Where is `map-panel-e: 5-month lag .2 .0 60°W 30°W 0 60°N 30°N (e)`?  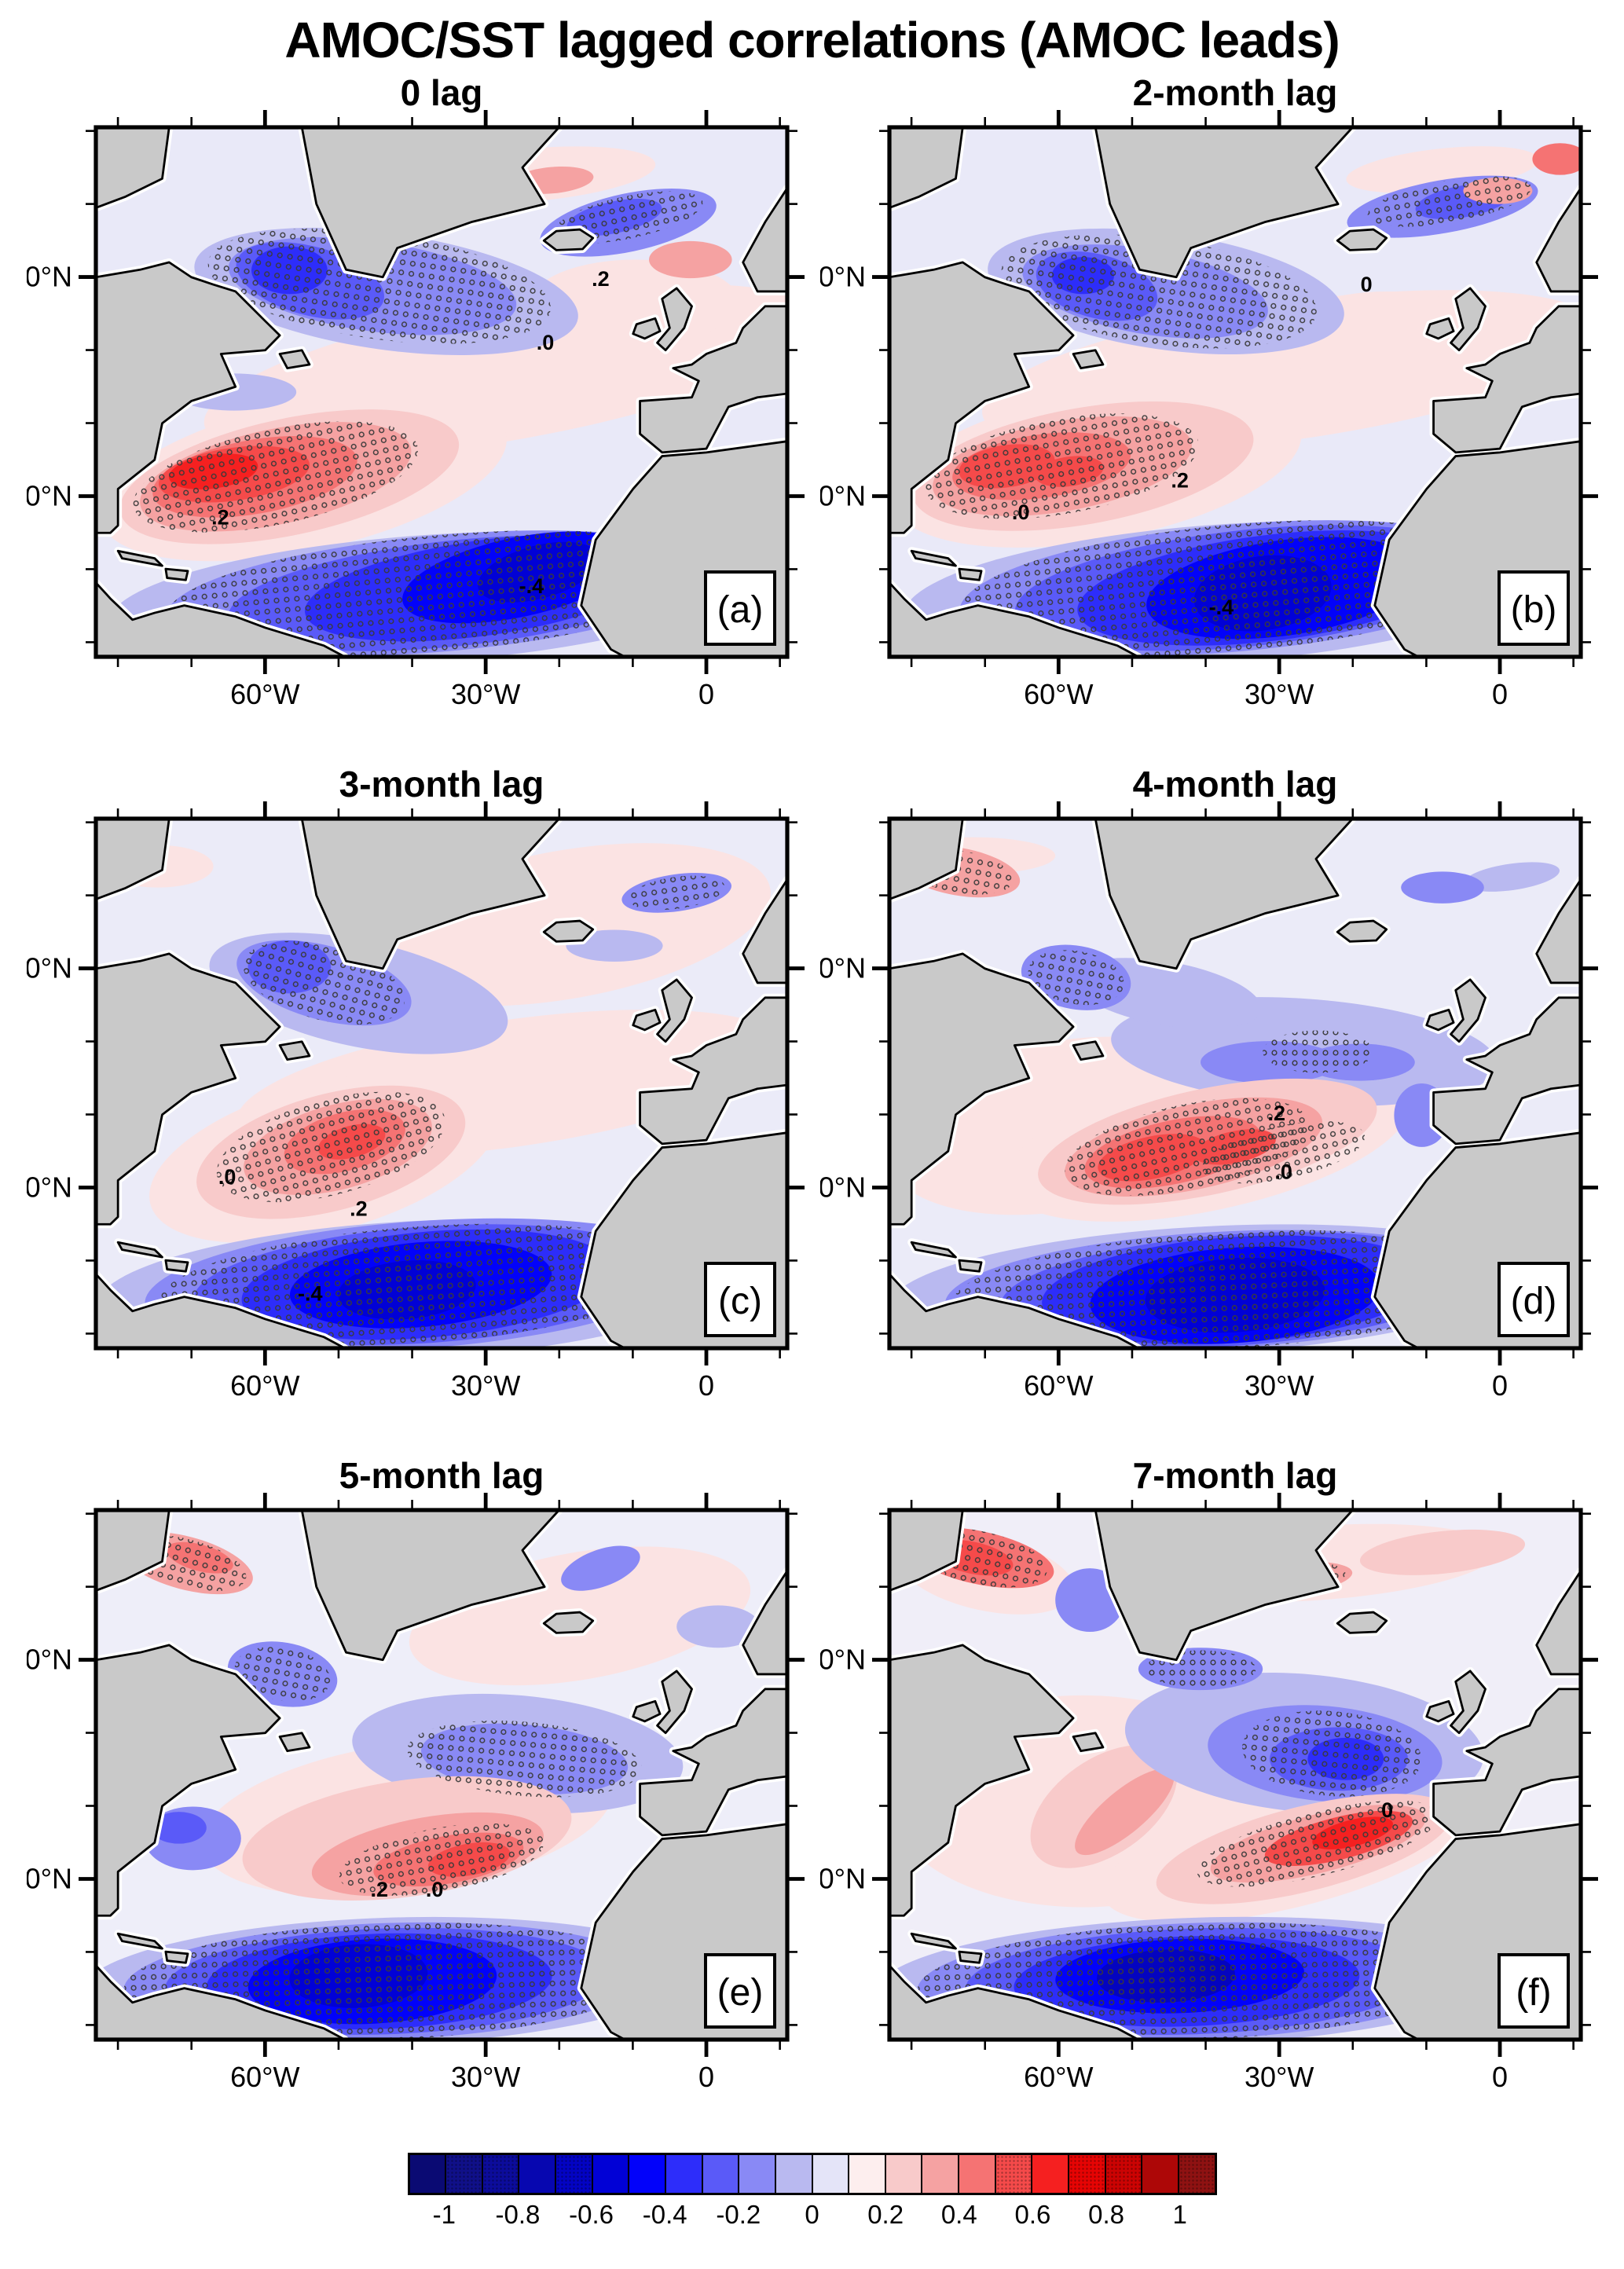 map-panel-e: 5-month lag .2 .0 60°W 30°W 0 60°N 30°N (e) is located at coordinates (416, 1774).